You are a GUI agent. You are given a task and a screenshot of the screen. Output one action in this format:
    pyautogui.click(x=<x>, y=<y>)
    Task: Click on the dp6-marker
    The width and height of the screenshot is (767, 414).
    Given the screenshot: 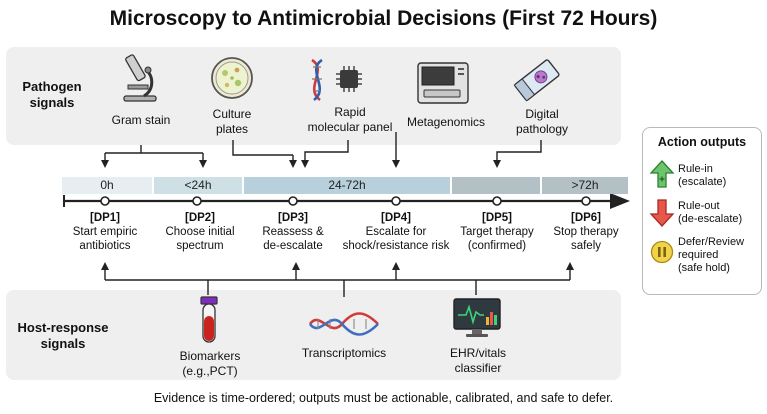 What is the action you would take?
    pyautogui.click(x=586, y=201)
    